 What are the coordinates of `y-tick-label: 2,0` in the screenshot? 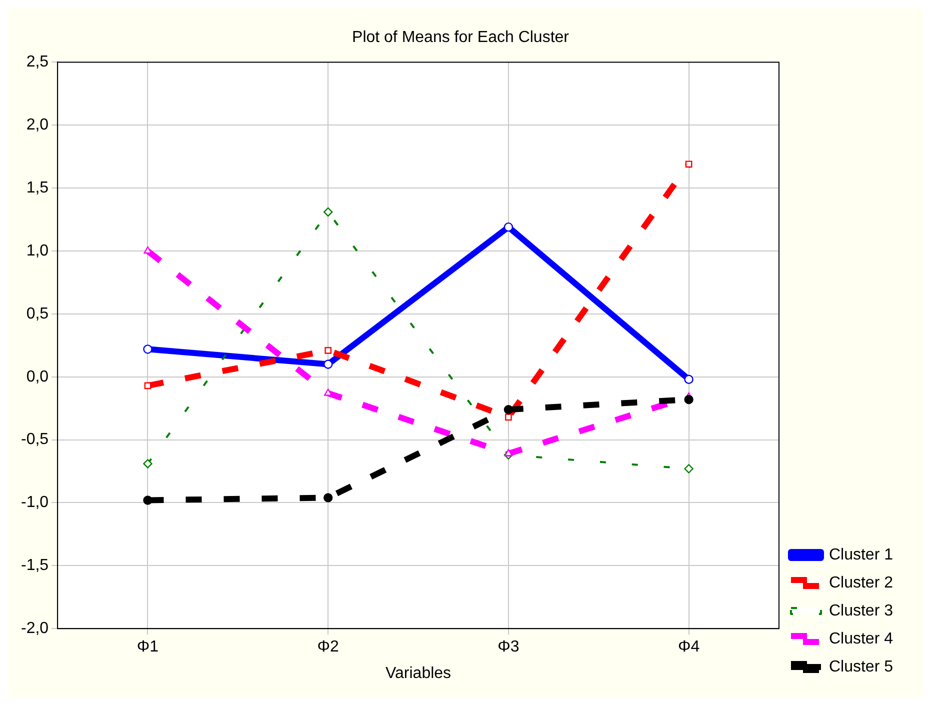 It's located at (37, 125).